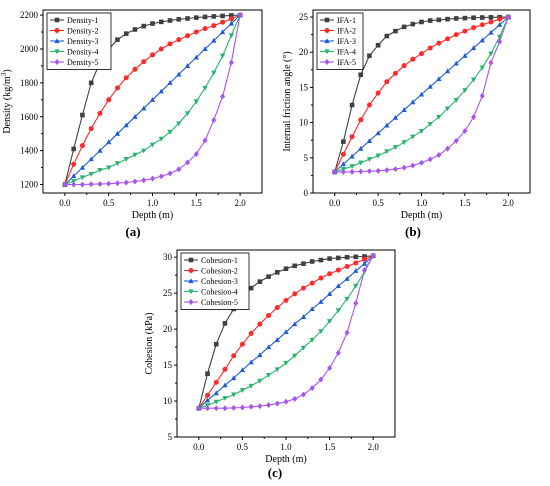 This screenshot has width=550, height=486. Describe the element at coordinates (346, 20) in the screenshot. I see `legend-entry-label: IFA-1` at that location.